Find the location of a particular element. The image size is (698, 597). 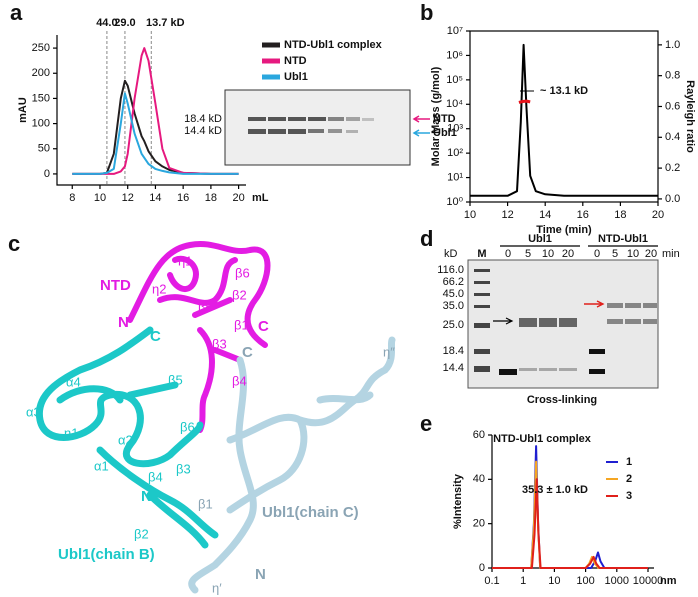

legend-label: 3 is located at coordinates (629, 496).